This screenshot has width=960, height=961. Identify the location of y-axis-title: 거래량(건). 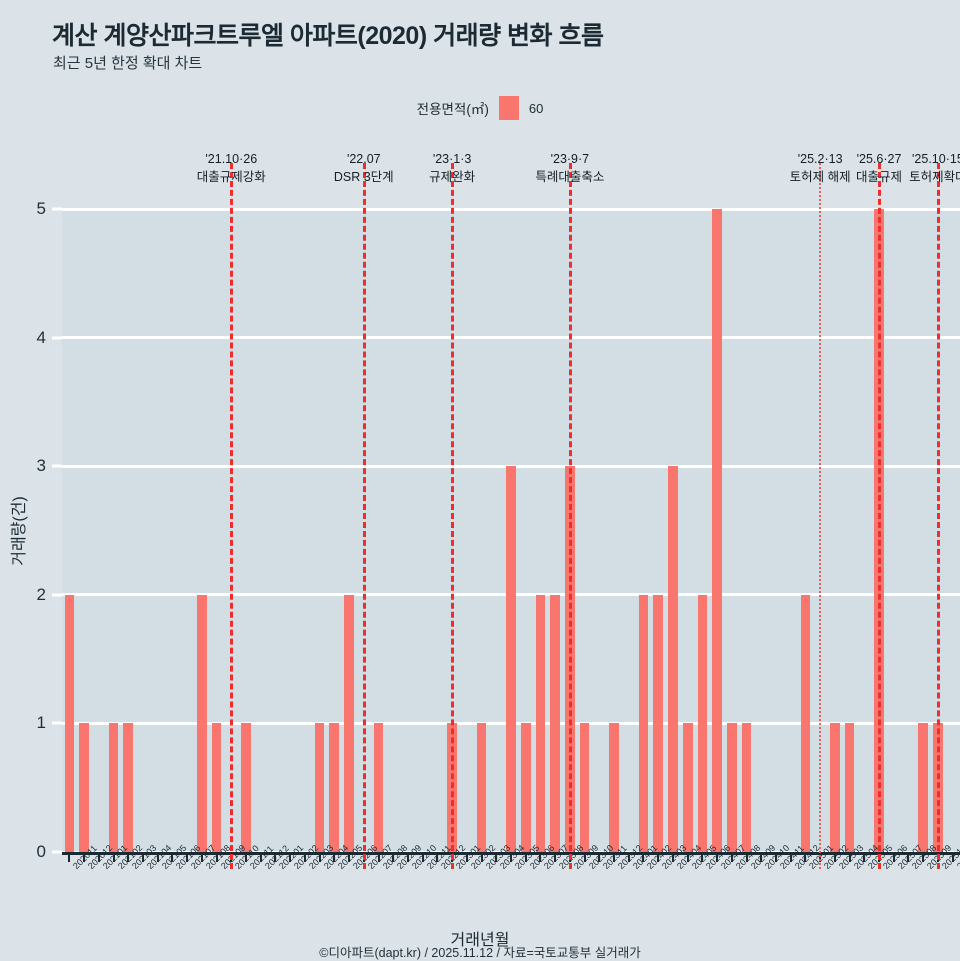
(17, 530).